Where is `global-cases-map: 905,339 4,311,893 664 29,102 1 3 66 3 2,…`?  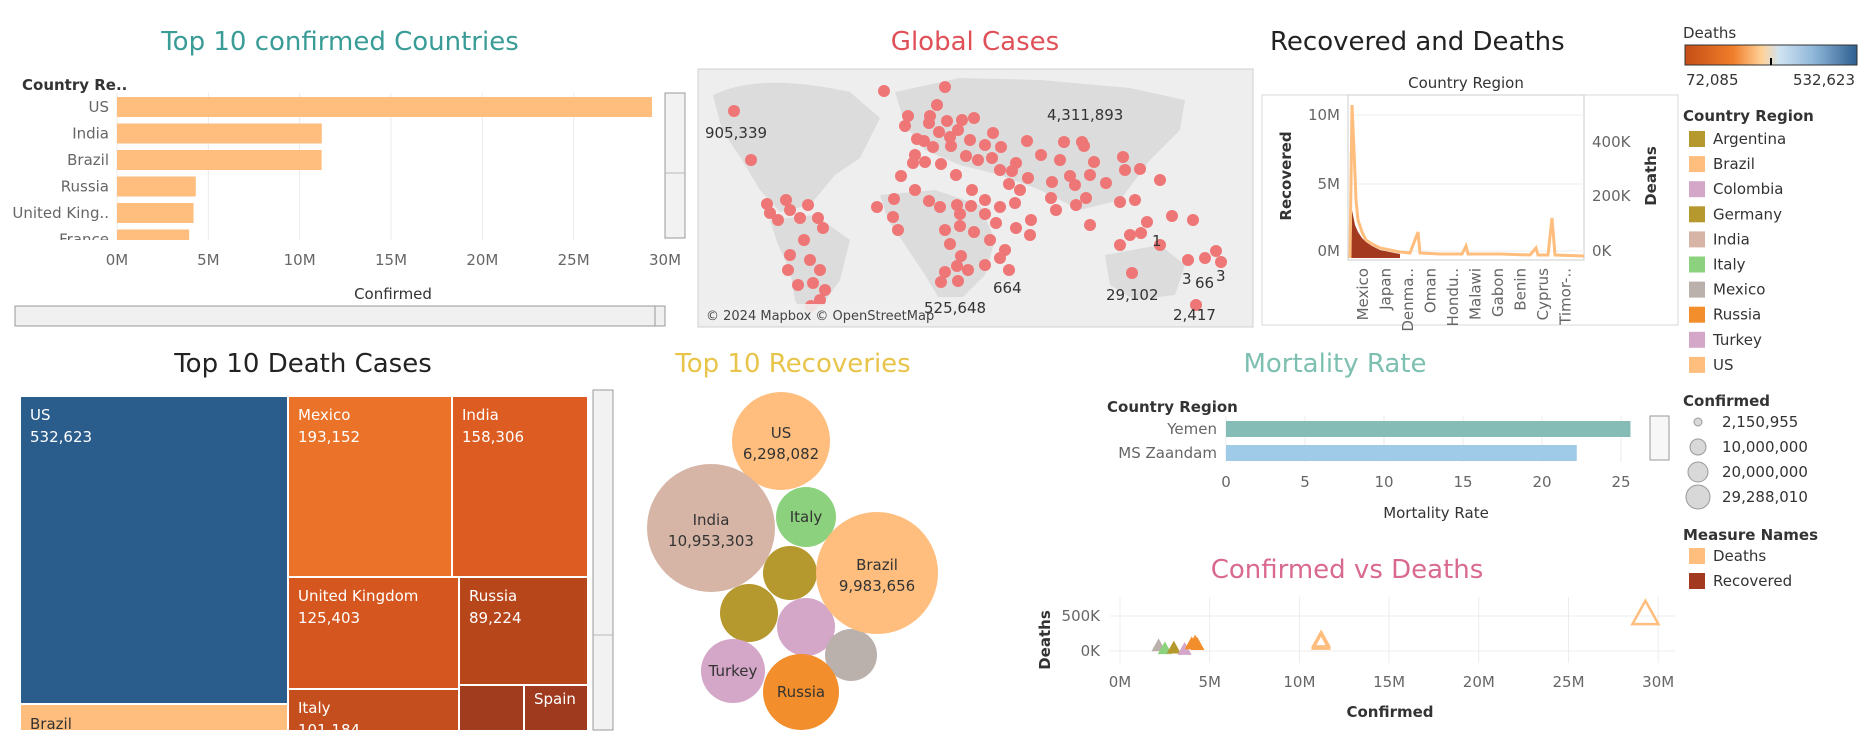
global-cases-map: 905,339 4,311,893 664 29,102 1 3 66 3 2,… is located at coordinates (975, 198).